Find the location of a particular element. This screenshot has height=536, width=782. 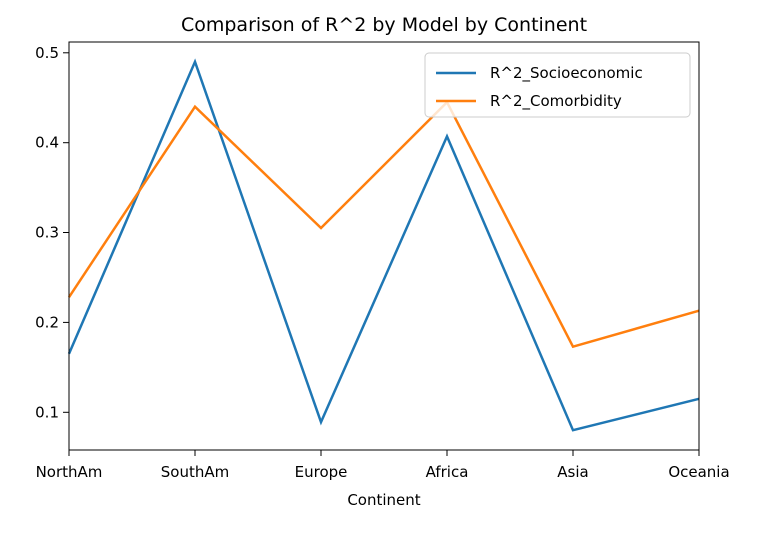

y-axis: 0.1 0.2 0.3 0.4 0.5 is located at coordinates (52, 232).